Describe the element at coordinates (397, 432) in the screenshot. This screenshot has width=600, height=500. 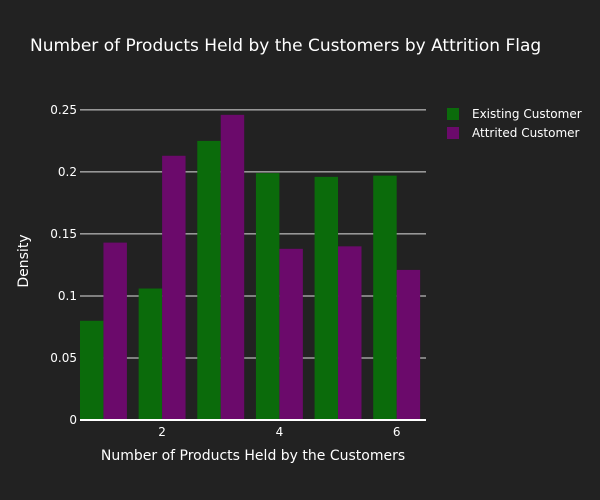
I see `x-tick-label: 6` at that location.